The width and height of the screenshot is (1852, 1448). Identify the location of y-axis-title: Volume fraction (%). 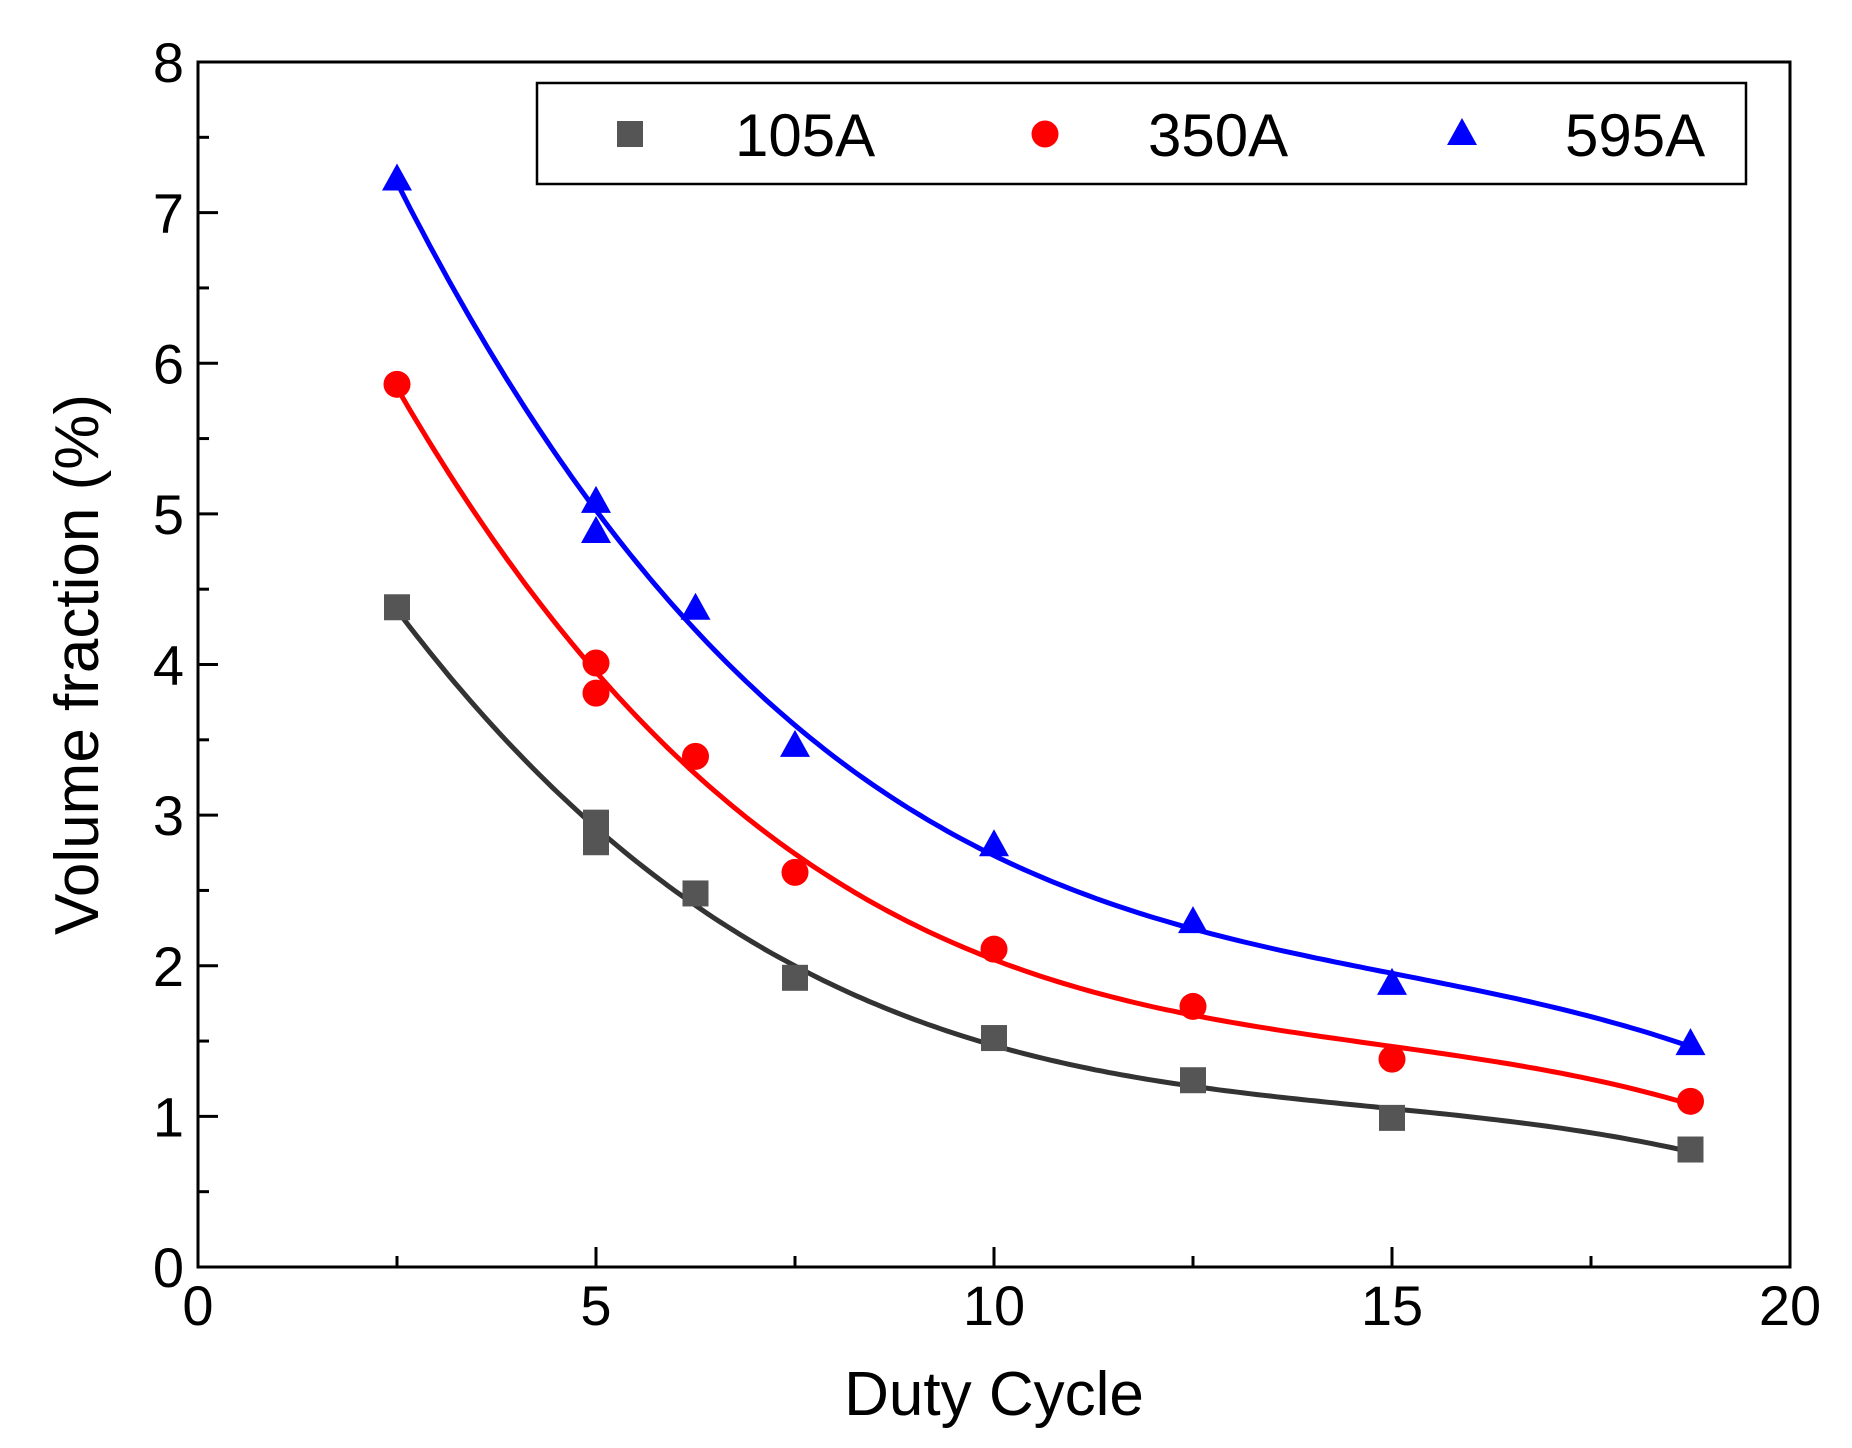
(77, 664).